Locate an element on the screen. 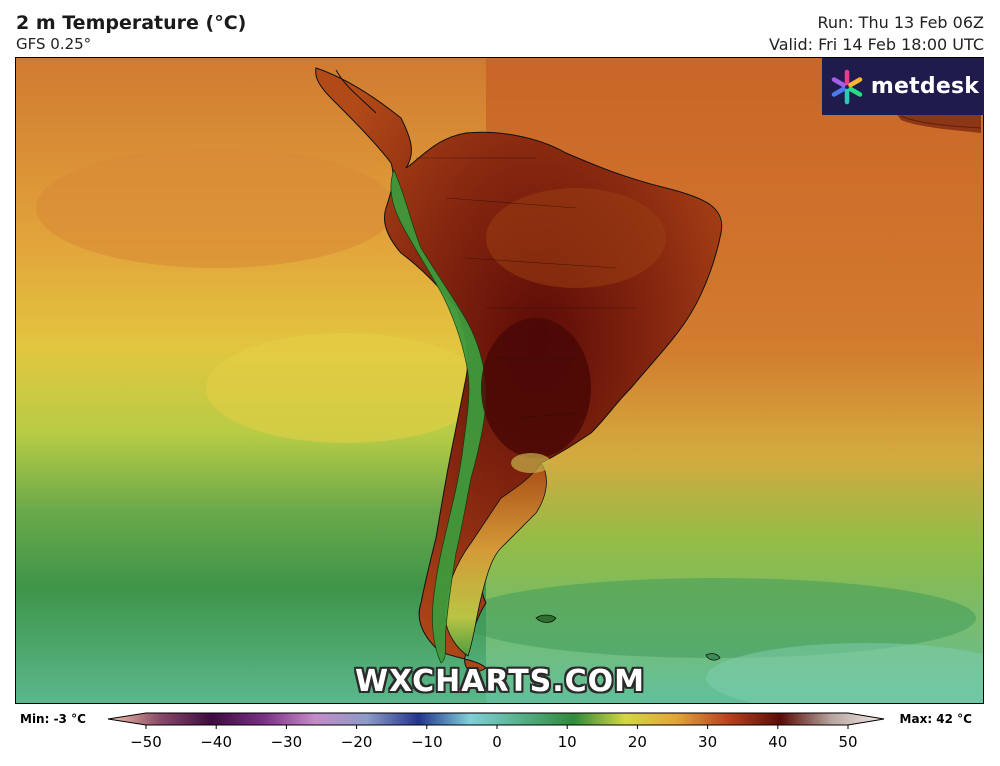 The image size is (1000, 766). patagonia-land is located at coordinates (495, 559).